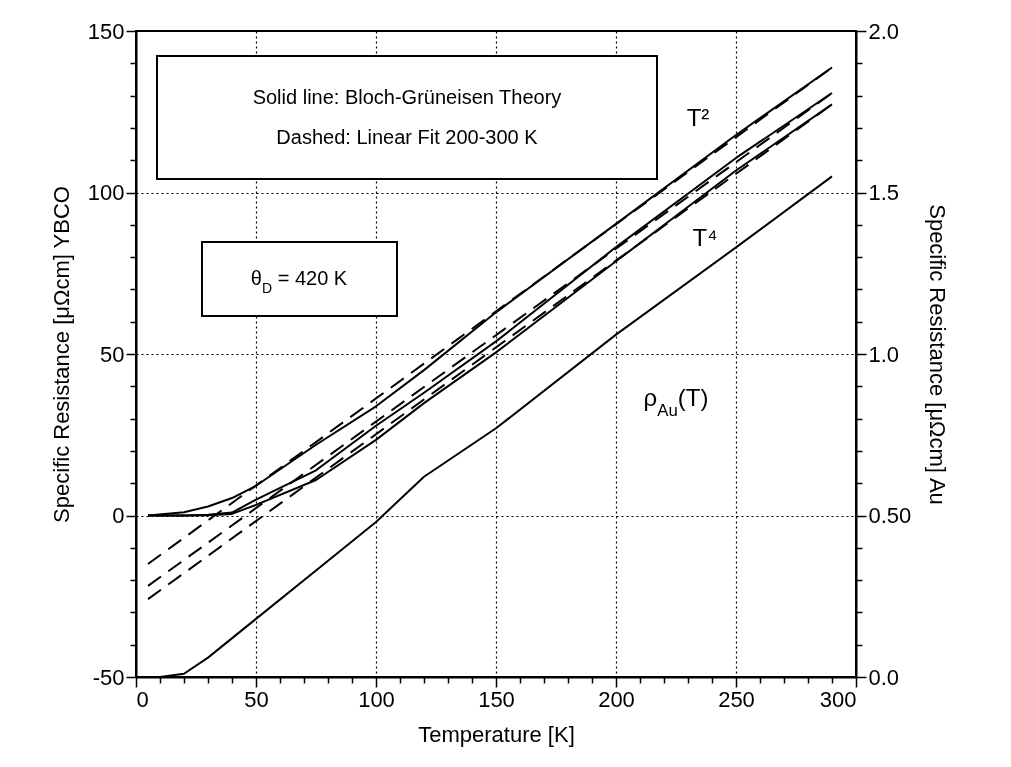  I want to click on y-axis-title: Specific Resistance [μΩcm] YBCO, so click(61, 354).